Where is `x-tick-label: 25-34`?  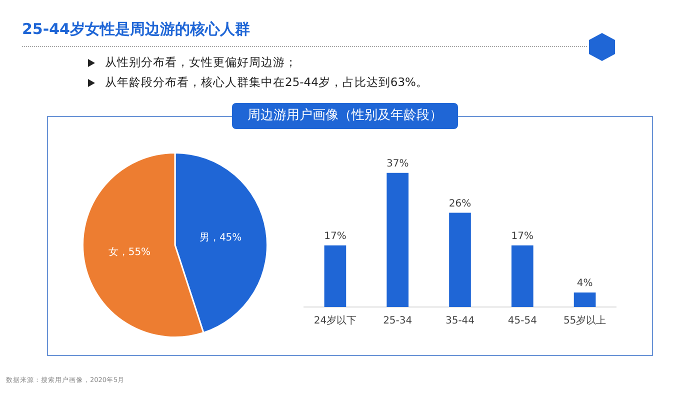
x-tick-label: 25-34 is located at coordinates (397, 321).